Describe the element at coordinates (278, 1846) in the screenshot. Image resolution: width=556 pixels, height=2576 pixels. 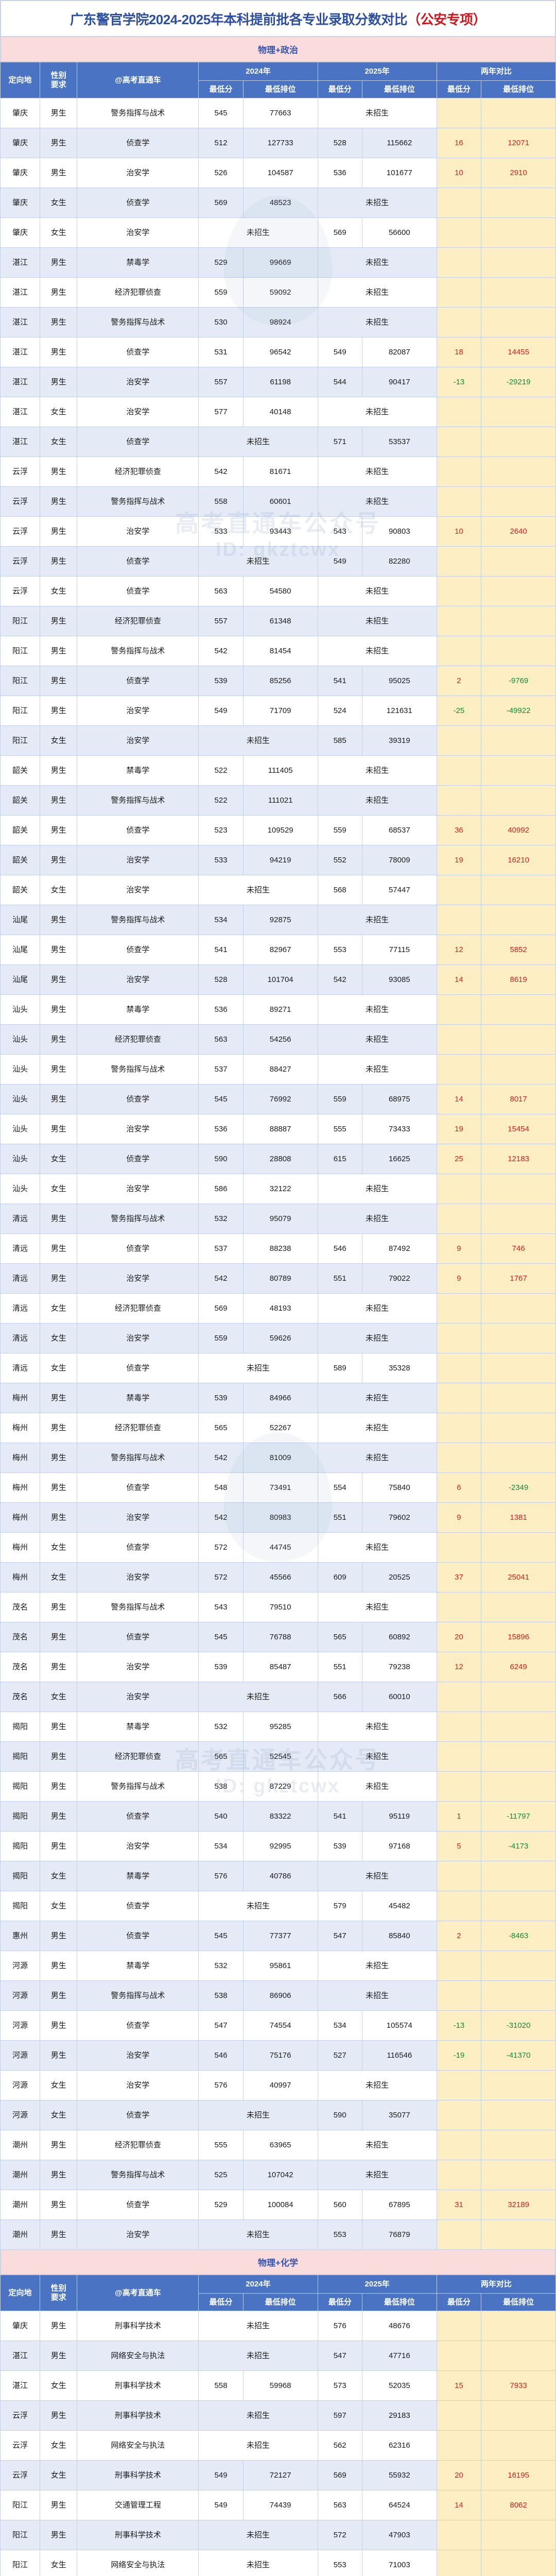
I see `table-row: 揭阳 男生 治安学 534 92995 539 97168 5 -4173` at that location.